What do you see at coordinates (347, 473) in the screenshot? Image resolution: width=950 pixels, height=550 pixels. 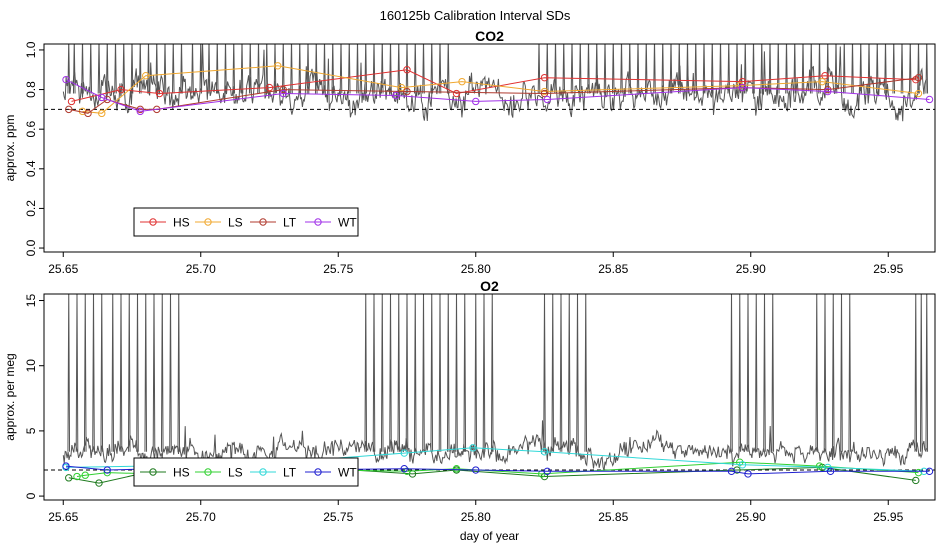 I see `legend-label: WT` at bounding box center [347, 473].